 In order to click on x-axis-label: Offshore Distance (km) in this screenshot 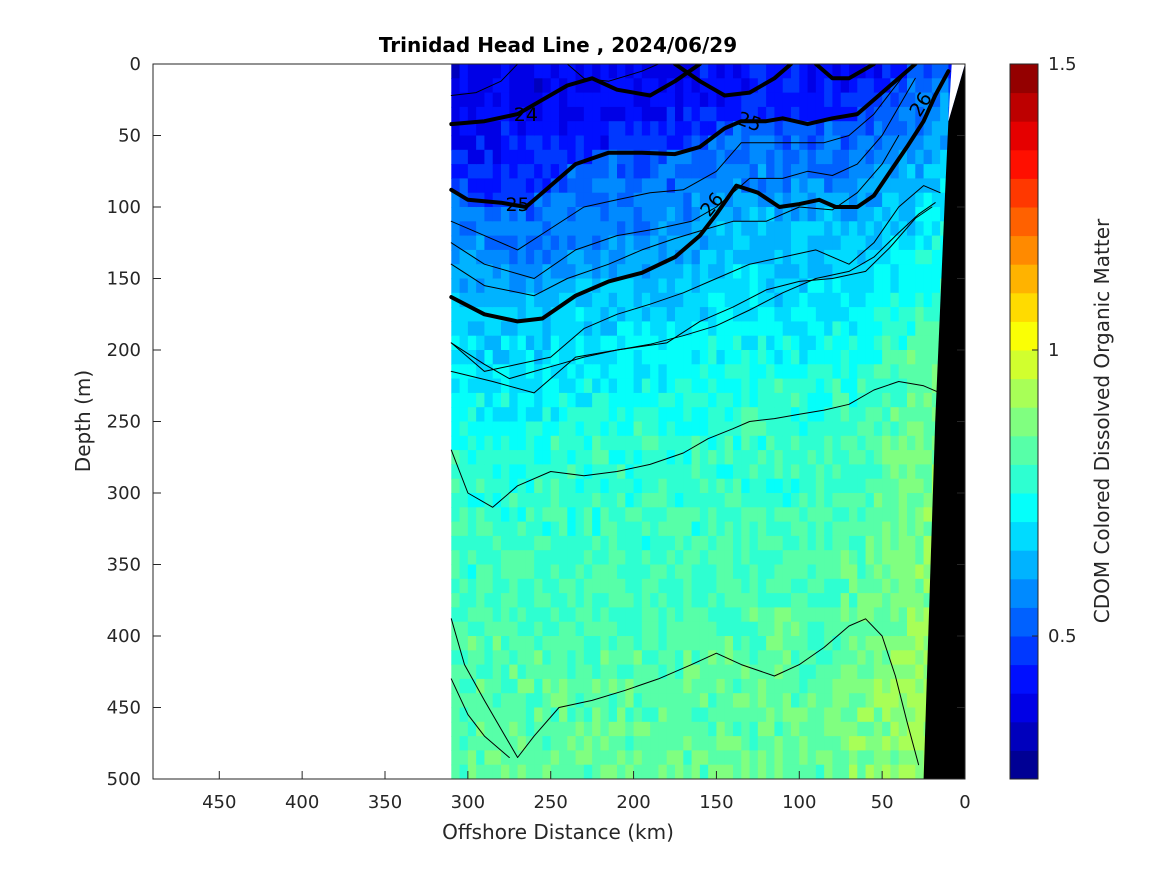, I will do `click(558, 832)`.